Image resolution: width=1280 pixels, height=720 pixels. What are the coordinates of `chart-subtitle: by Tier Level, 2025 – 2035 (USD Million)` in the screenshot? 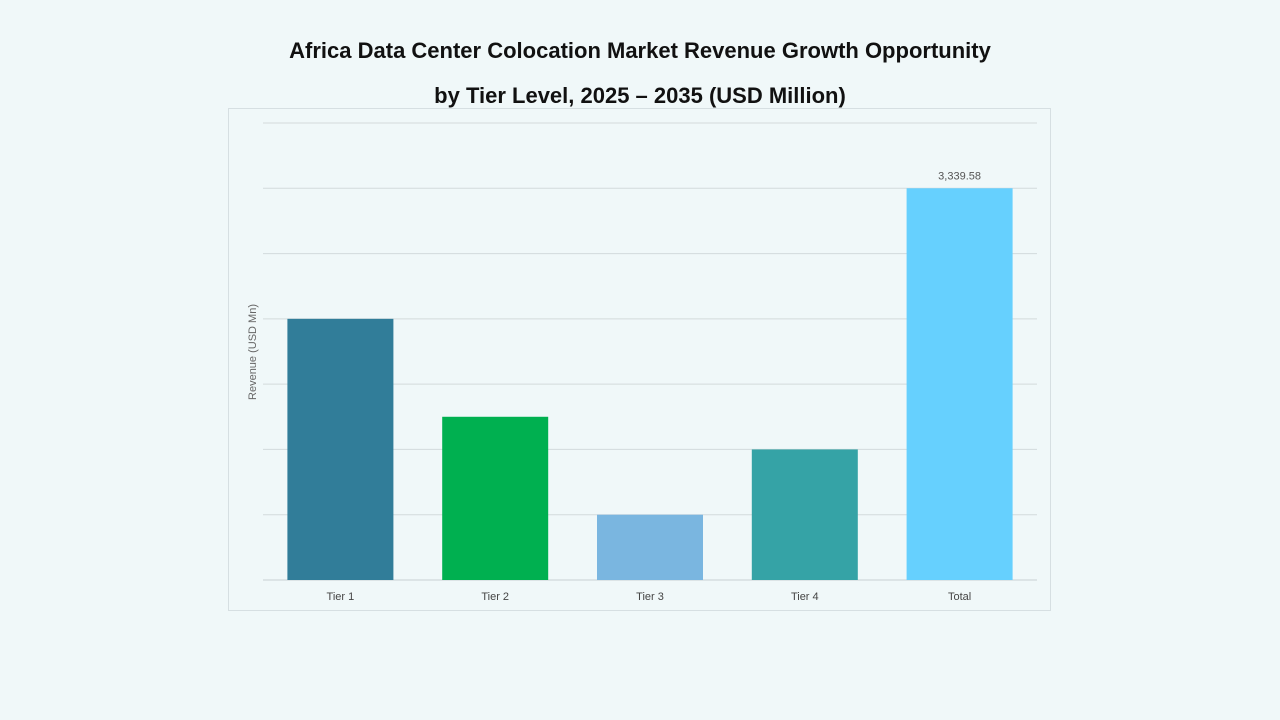 It's located at (640, 95).